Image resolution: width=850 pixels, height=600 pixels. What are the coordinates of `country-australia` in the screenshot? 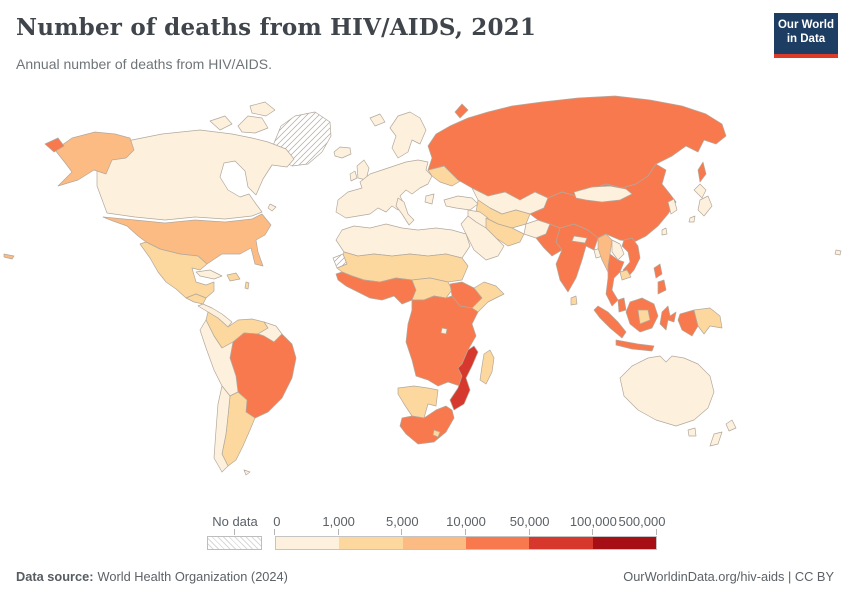 It's located at (667, 391).